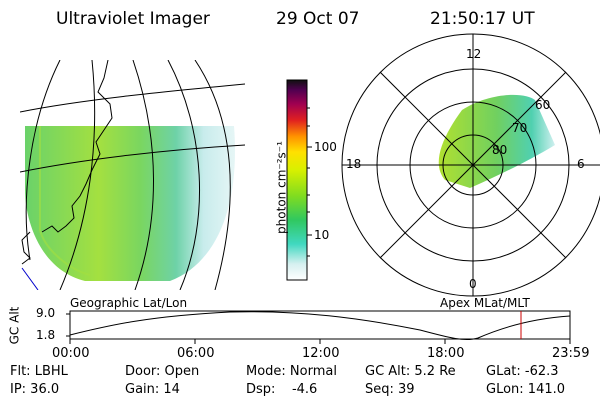 This screenshot has height=400, width=600. What do you see at coordinates (543, 105) in the screenshot?
I see `mlat-label-60: 60` at bounding box center [543, 105].